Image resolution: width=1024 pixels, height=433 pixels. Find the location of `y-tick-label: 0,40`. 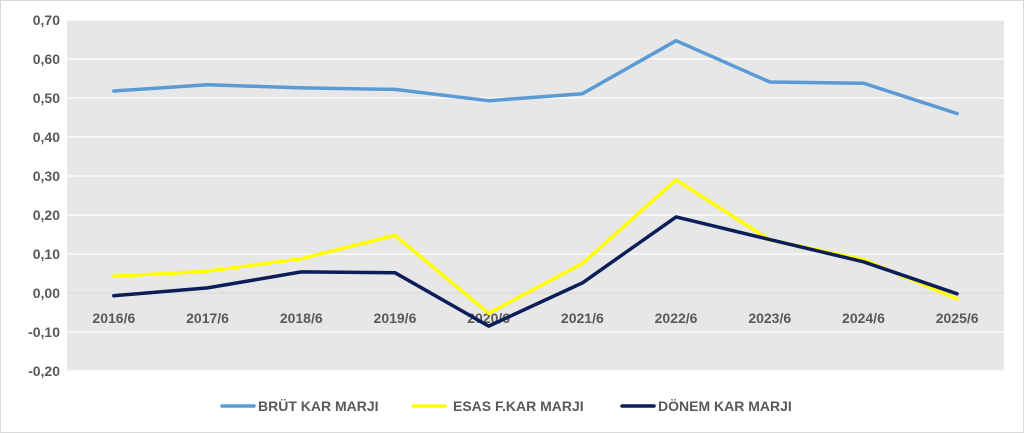

y-tick-label: 0,40 is located at coordinates (46, 137).